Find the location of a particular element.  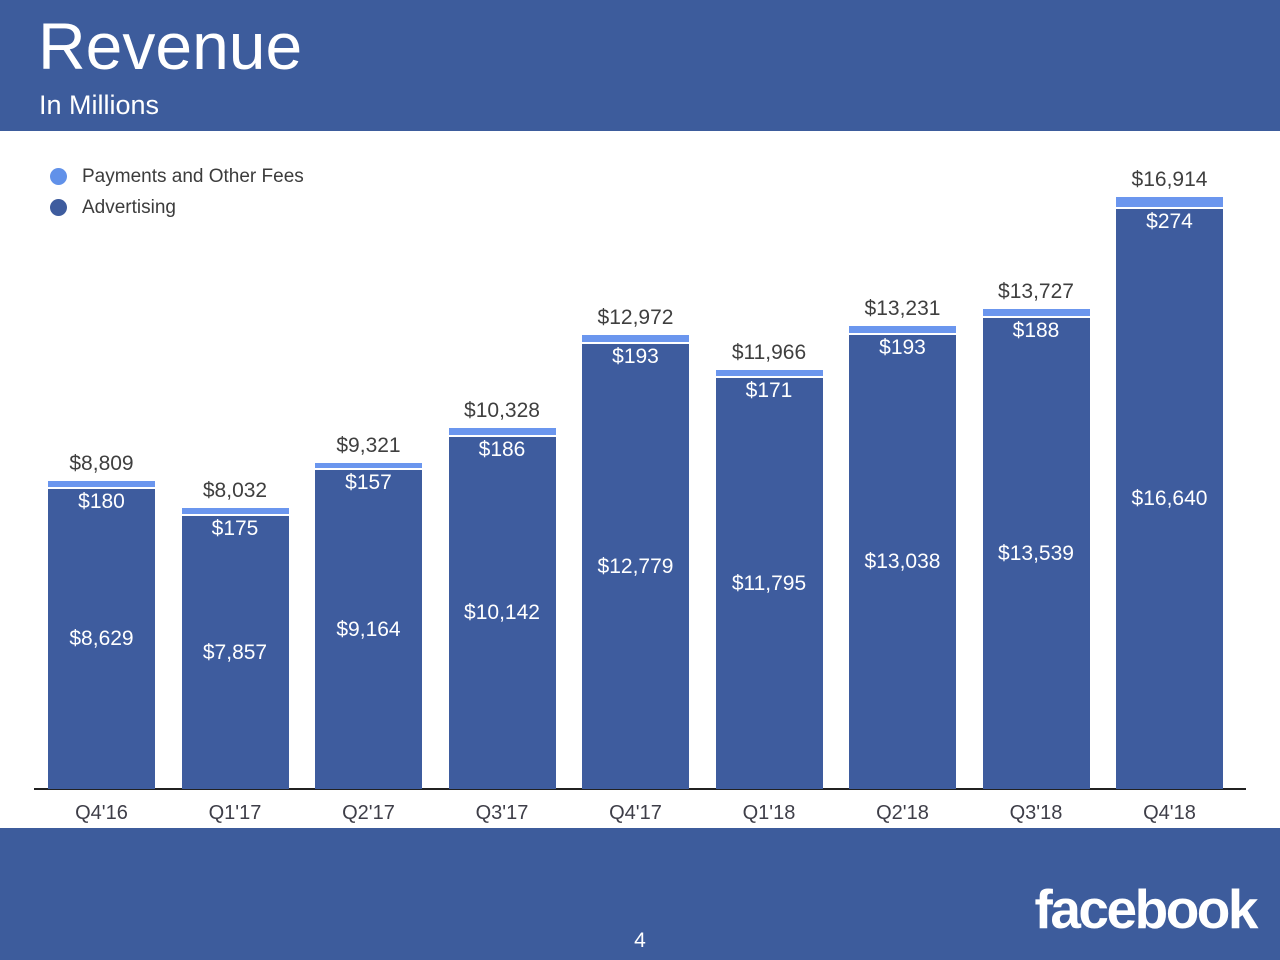

advertising-segment: $188 $13,539 is located at coordinates (1036, 553).